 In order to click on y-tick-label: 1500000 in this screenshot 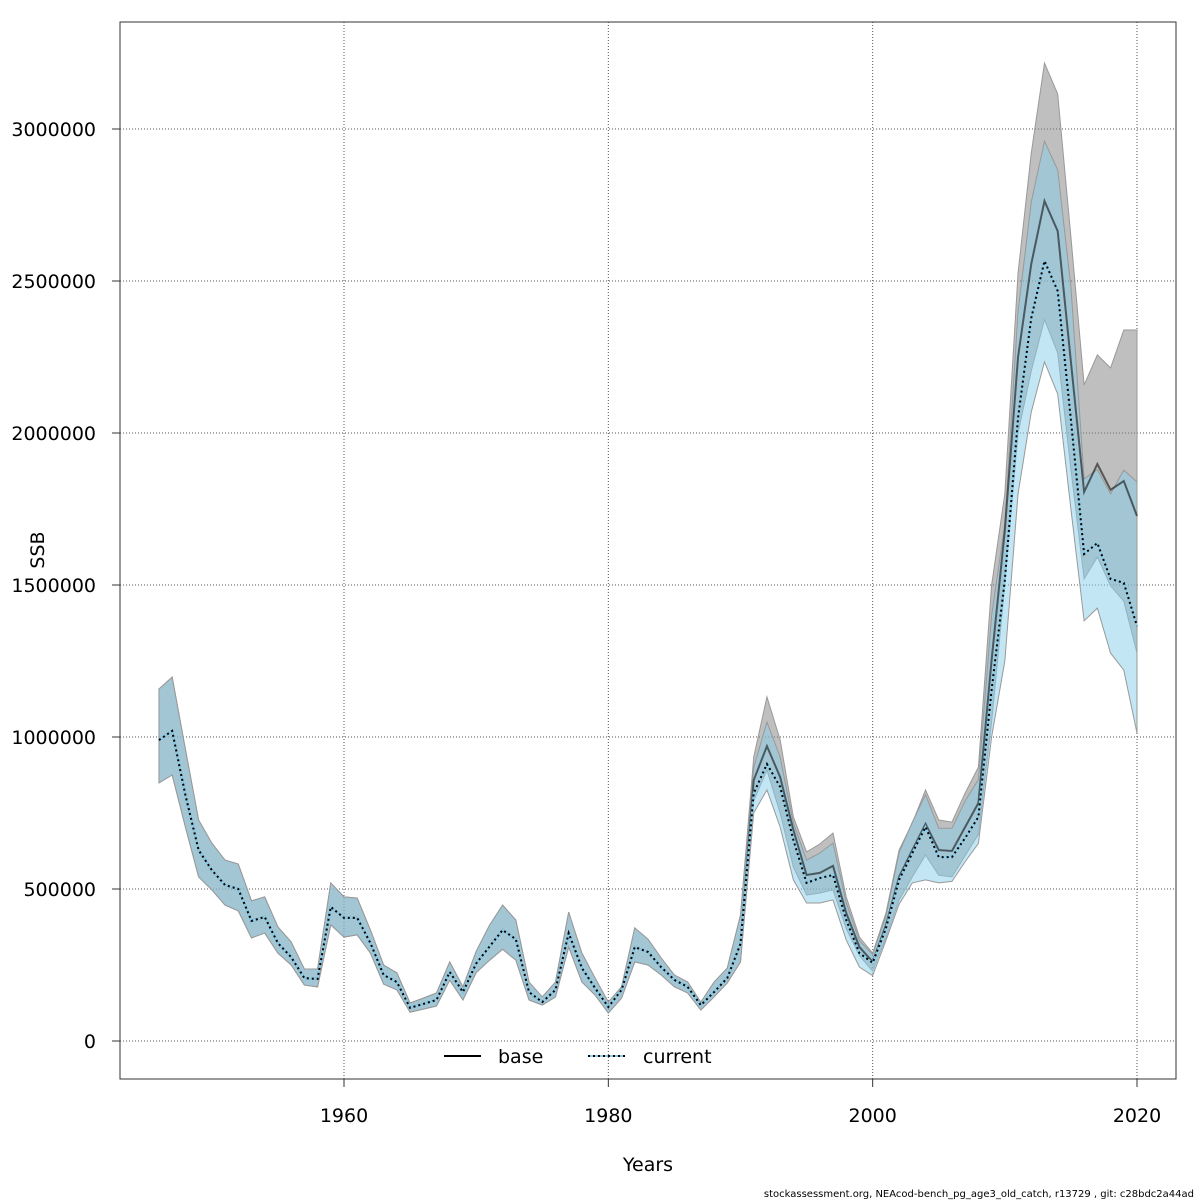, I will do `click(53, 586)`.